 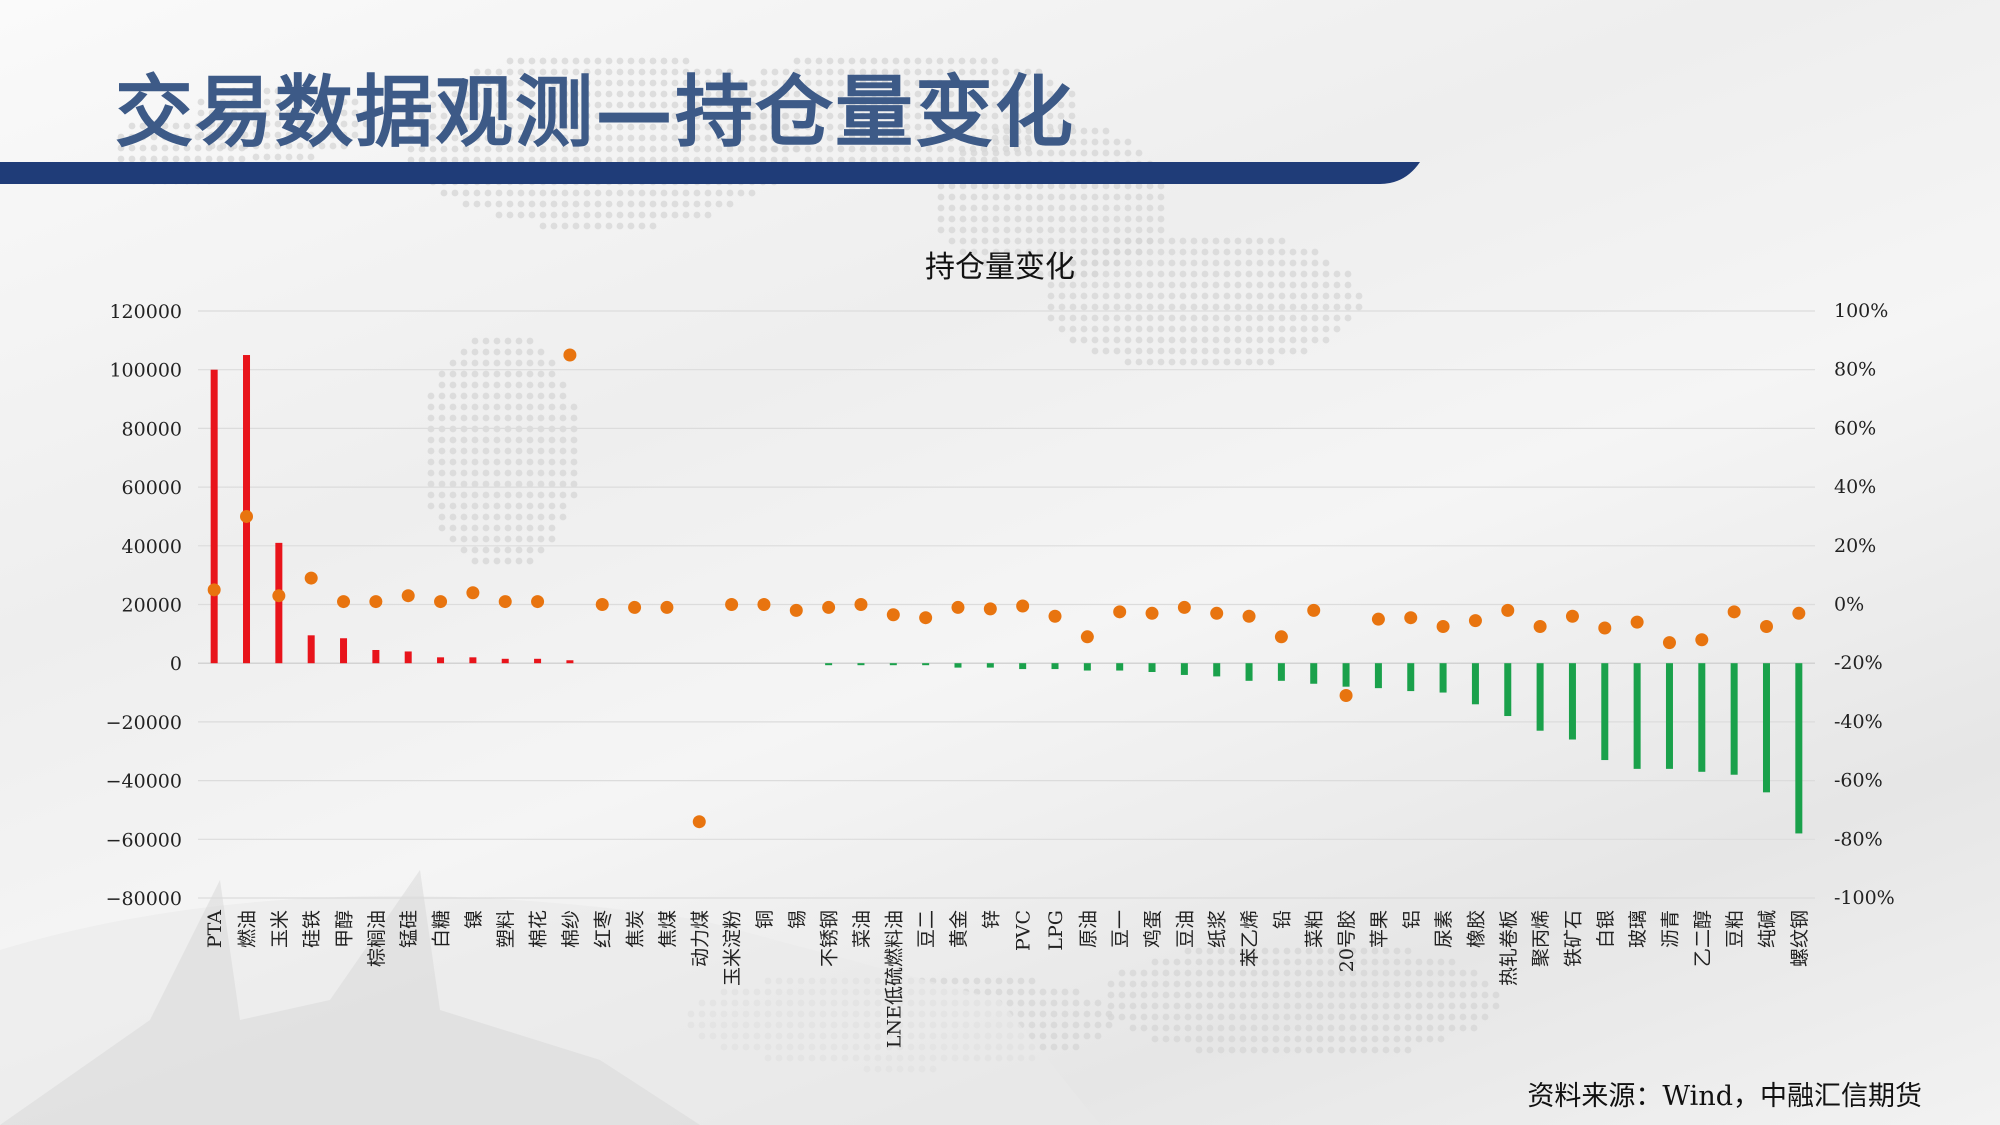 What do you see at coordinates (1314, 610) in the screenshot?
I see `dot-菜粕` at bounding box center [1314, 610].